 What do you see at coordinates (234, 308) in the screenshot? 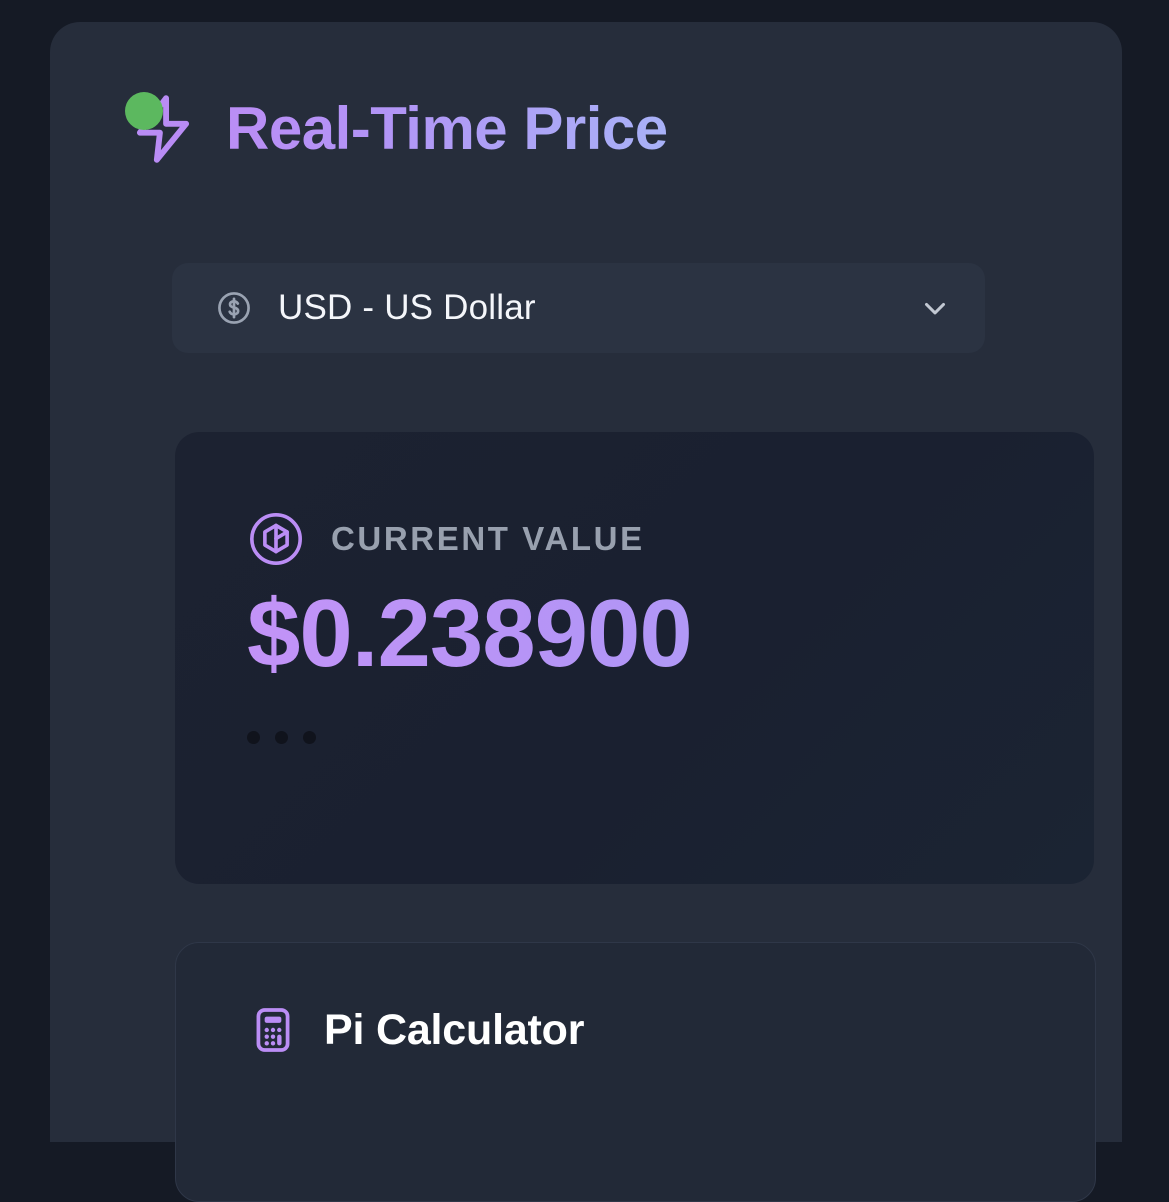
I see `dollar-coin-icon` at bounding box center [234, 308].